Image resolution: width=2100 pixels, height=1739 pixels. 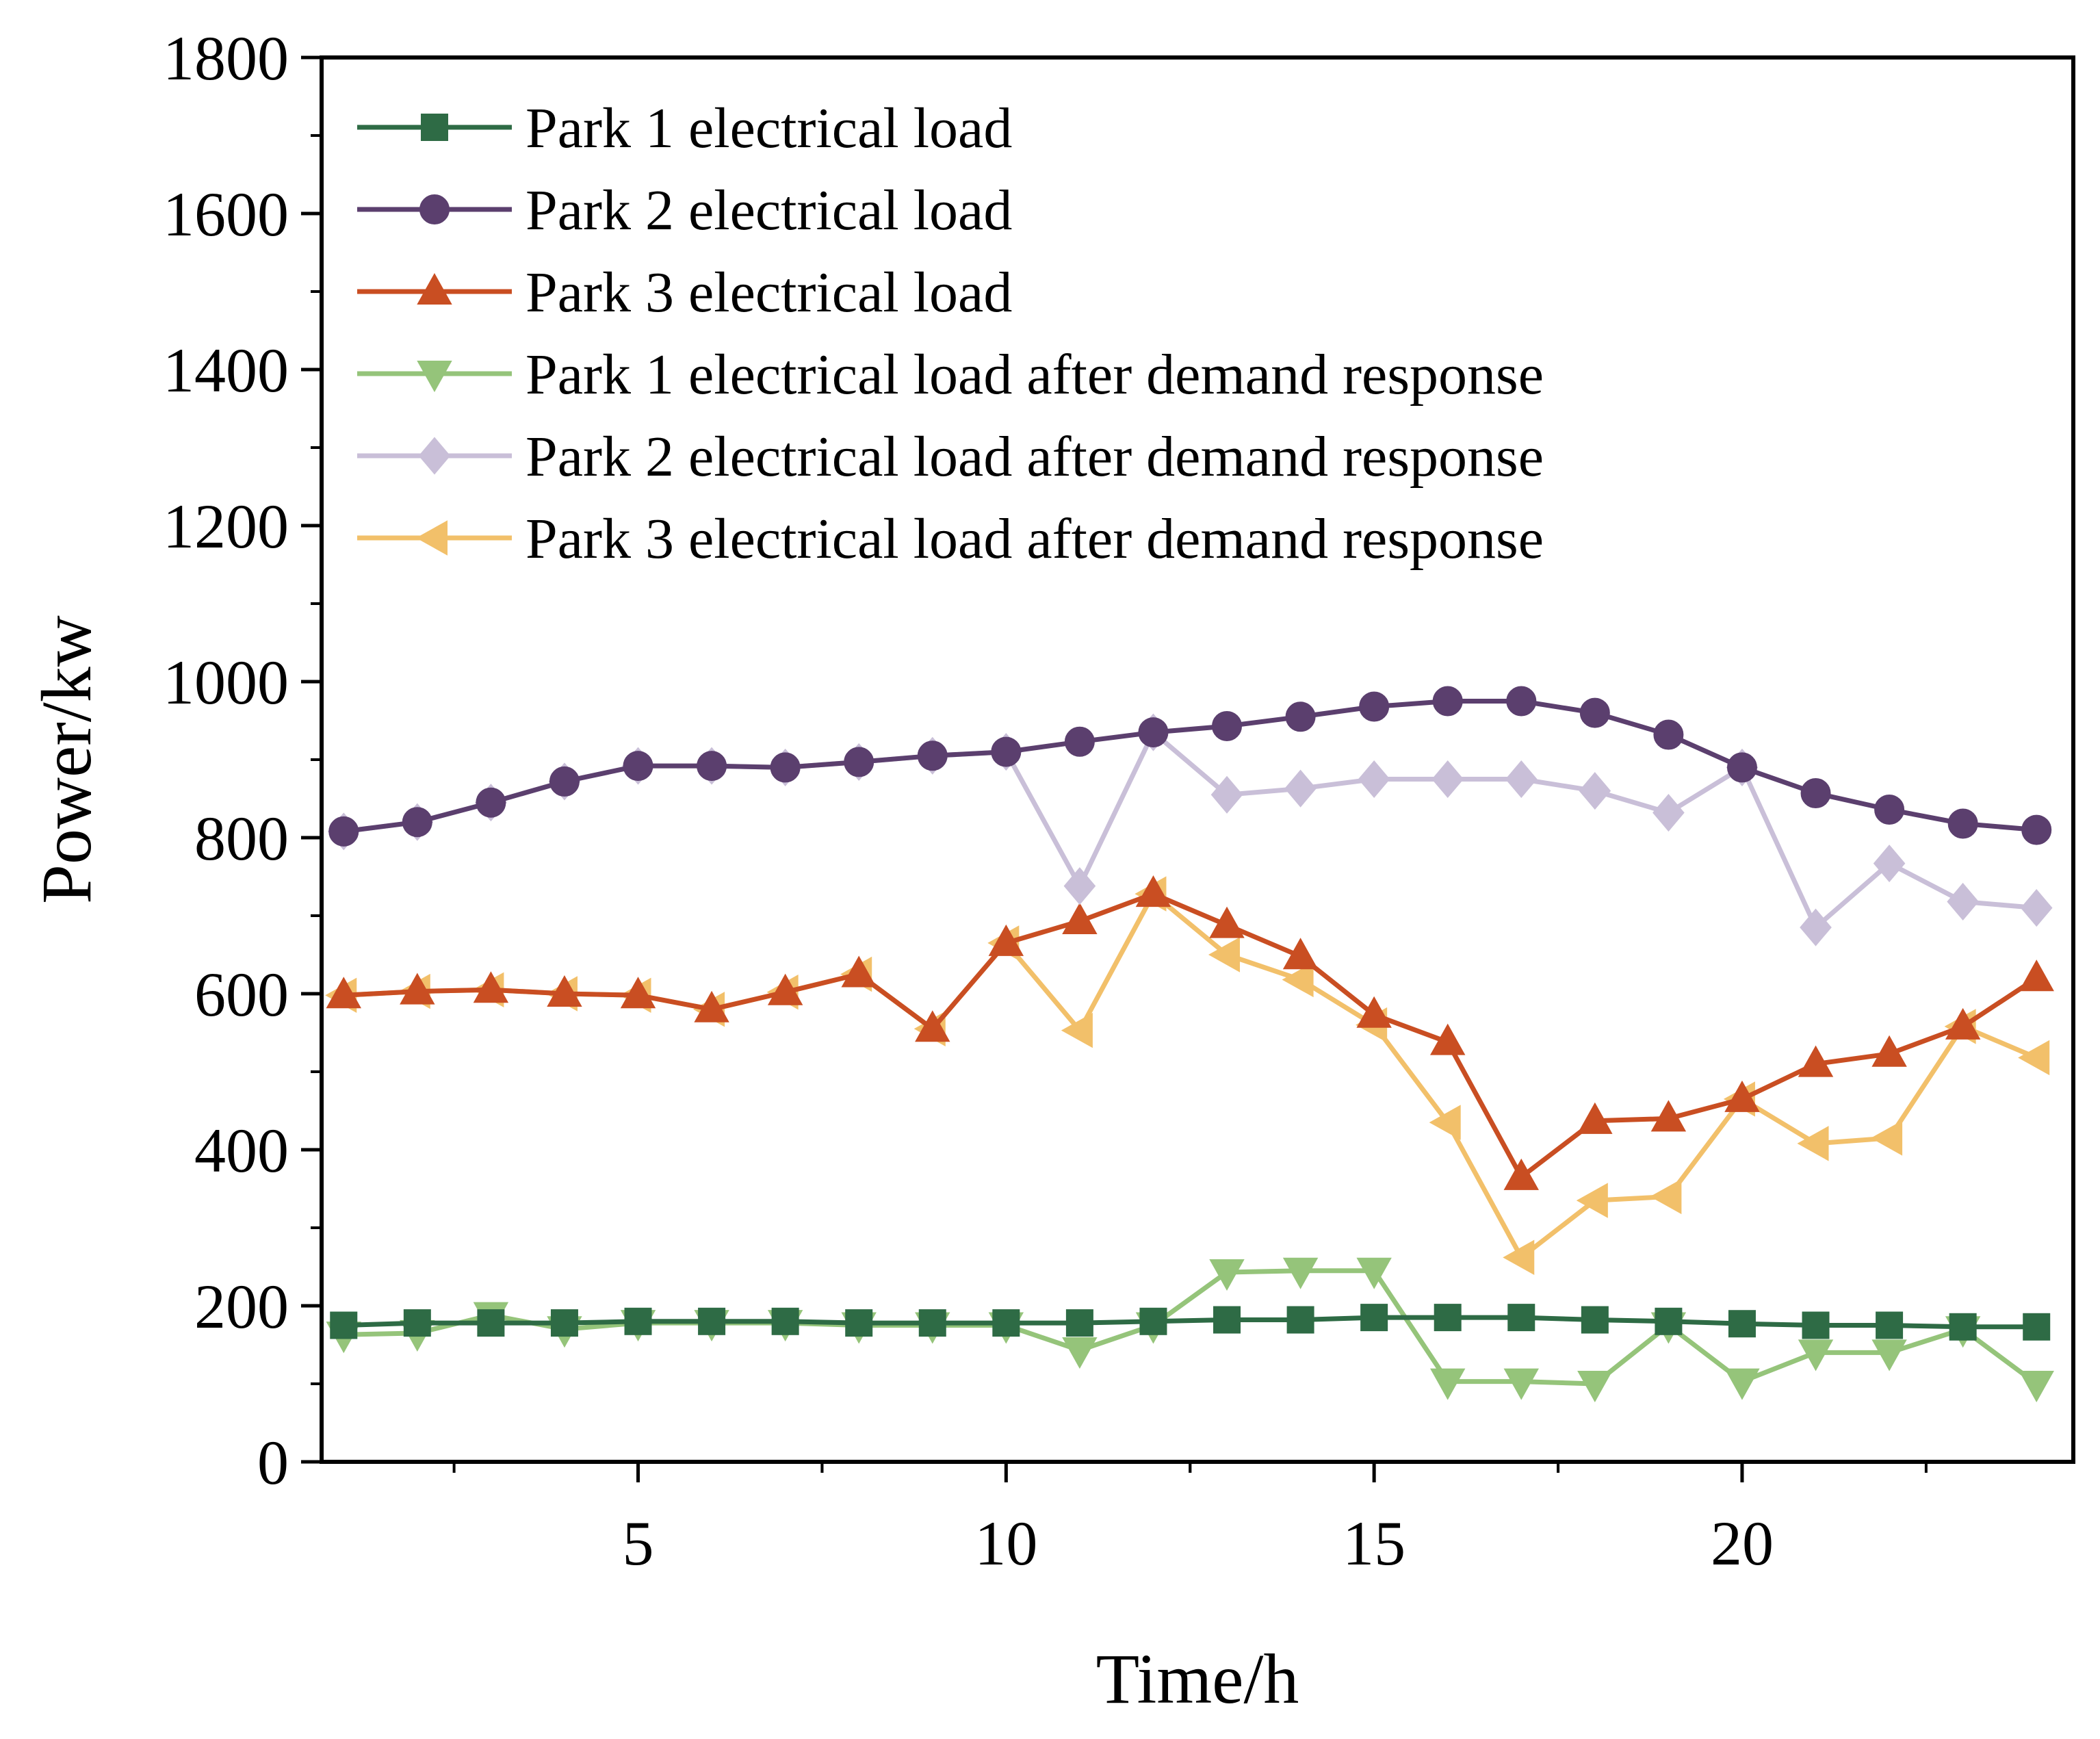 I want to click on legend-label: Park 3 electrical load, so click(x=769, y=292).